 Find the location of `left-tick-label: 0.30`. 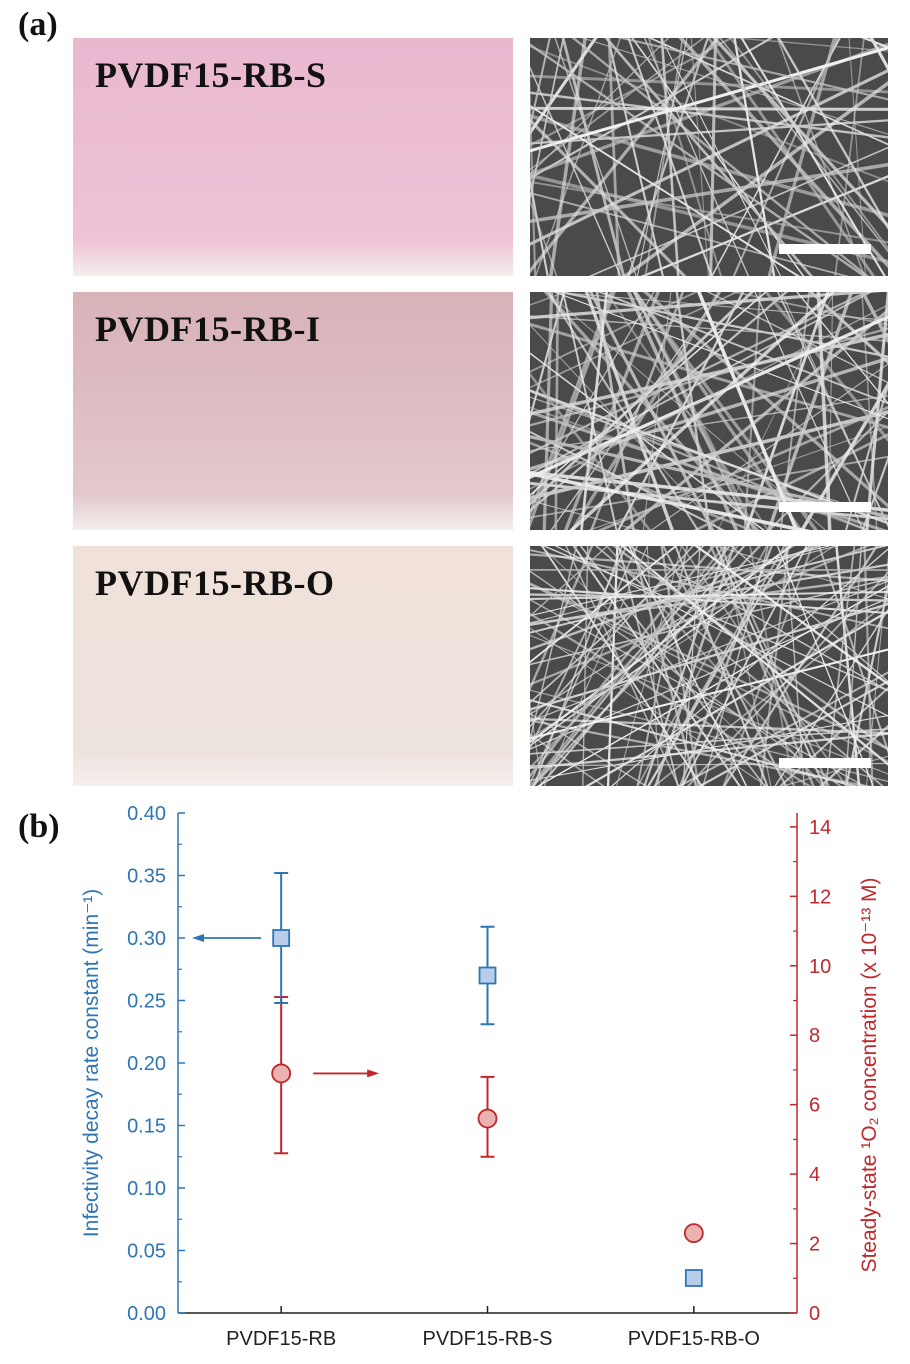

left-tick-label: 0.30 is located at coordinates (146, 939).